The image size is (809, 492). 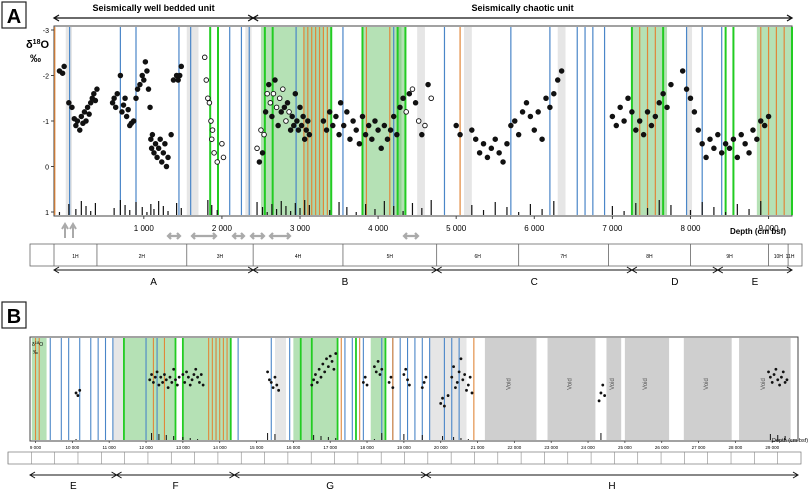 I want to click on panel-a-label-box, so click(x=14, y=15).